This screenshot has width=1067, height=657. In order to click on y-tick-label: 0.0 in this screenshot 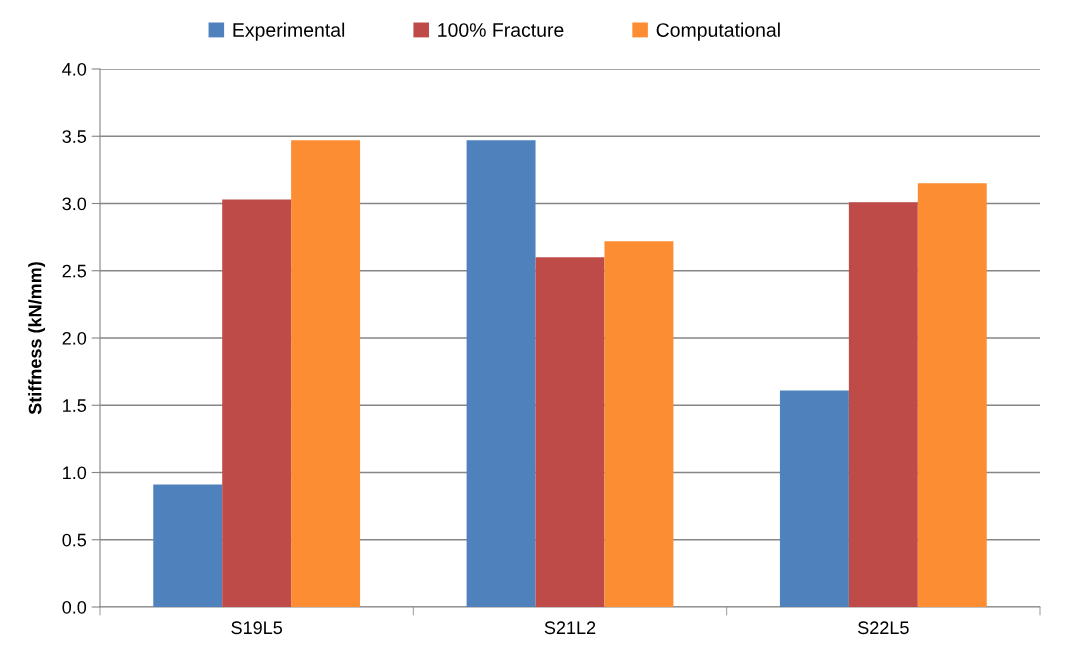, I will do `click(74, 607)`.